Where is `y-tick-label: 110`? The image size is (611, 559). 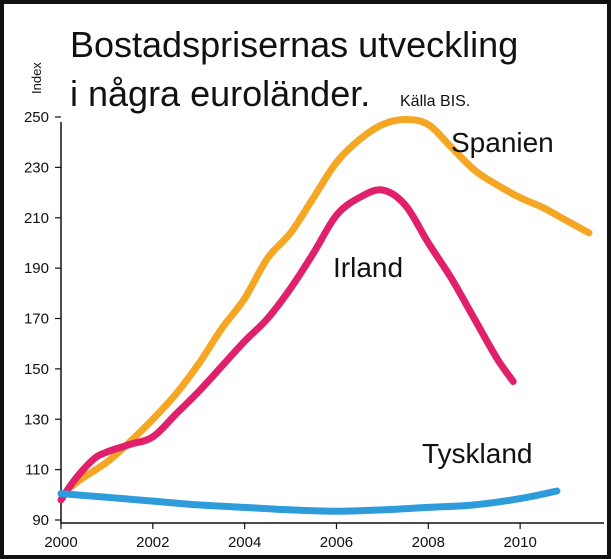 y-tick-label: 110 is located at coordinates (37, 470).